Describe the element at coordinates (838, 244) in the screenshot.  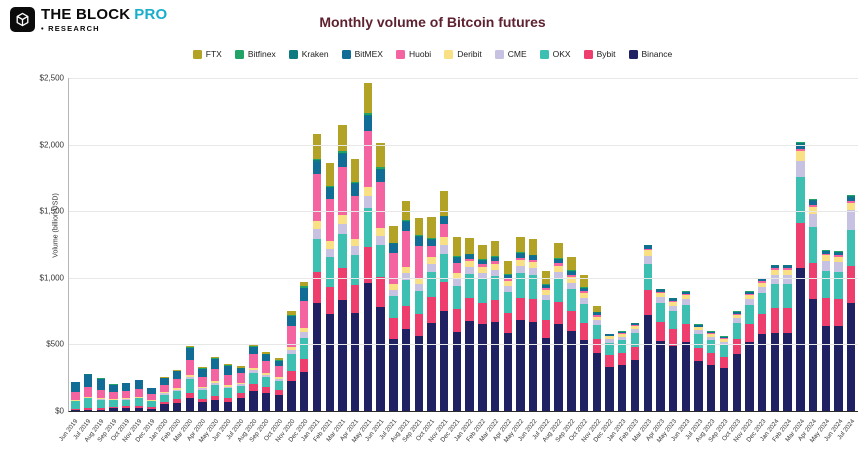
I see `bar-jun-2024` at that location.